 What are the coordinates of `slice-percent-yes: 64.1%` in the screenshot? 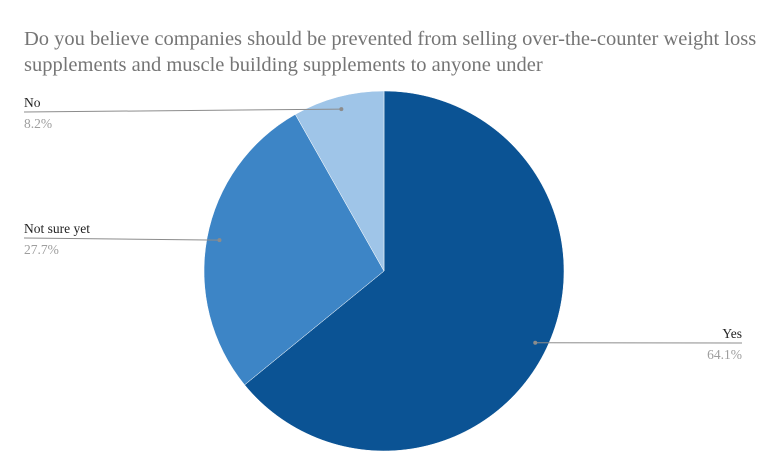 It's located at (724, 354).